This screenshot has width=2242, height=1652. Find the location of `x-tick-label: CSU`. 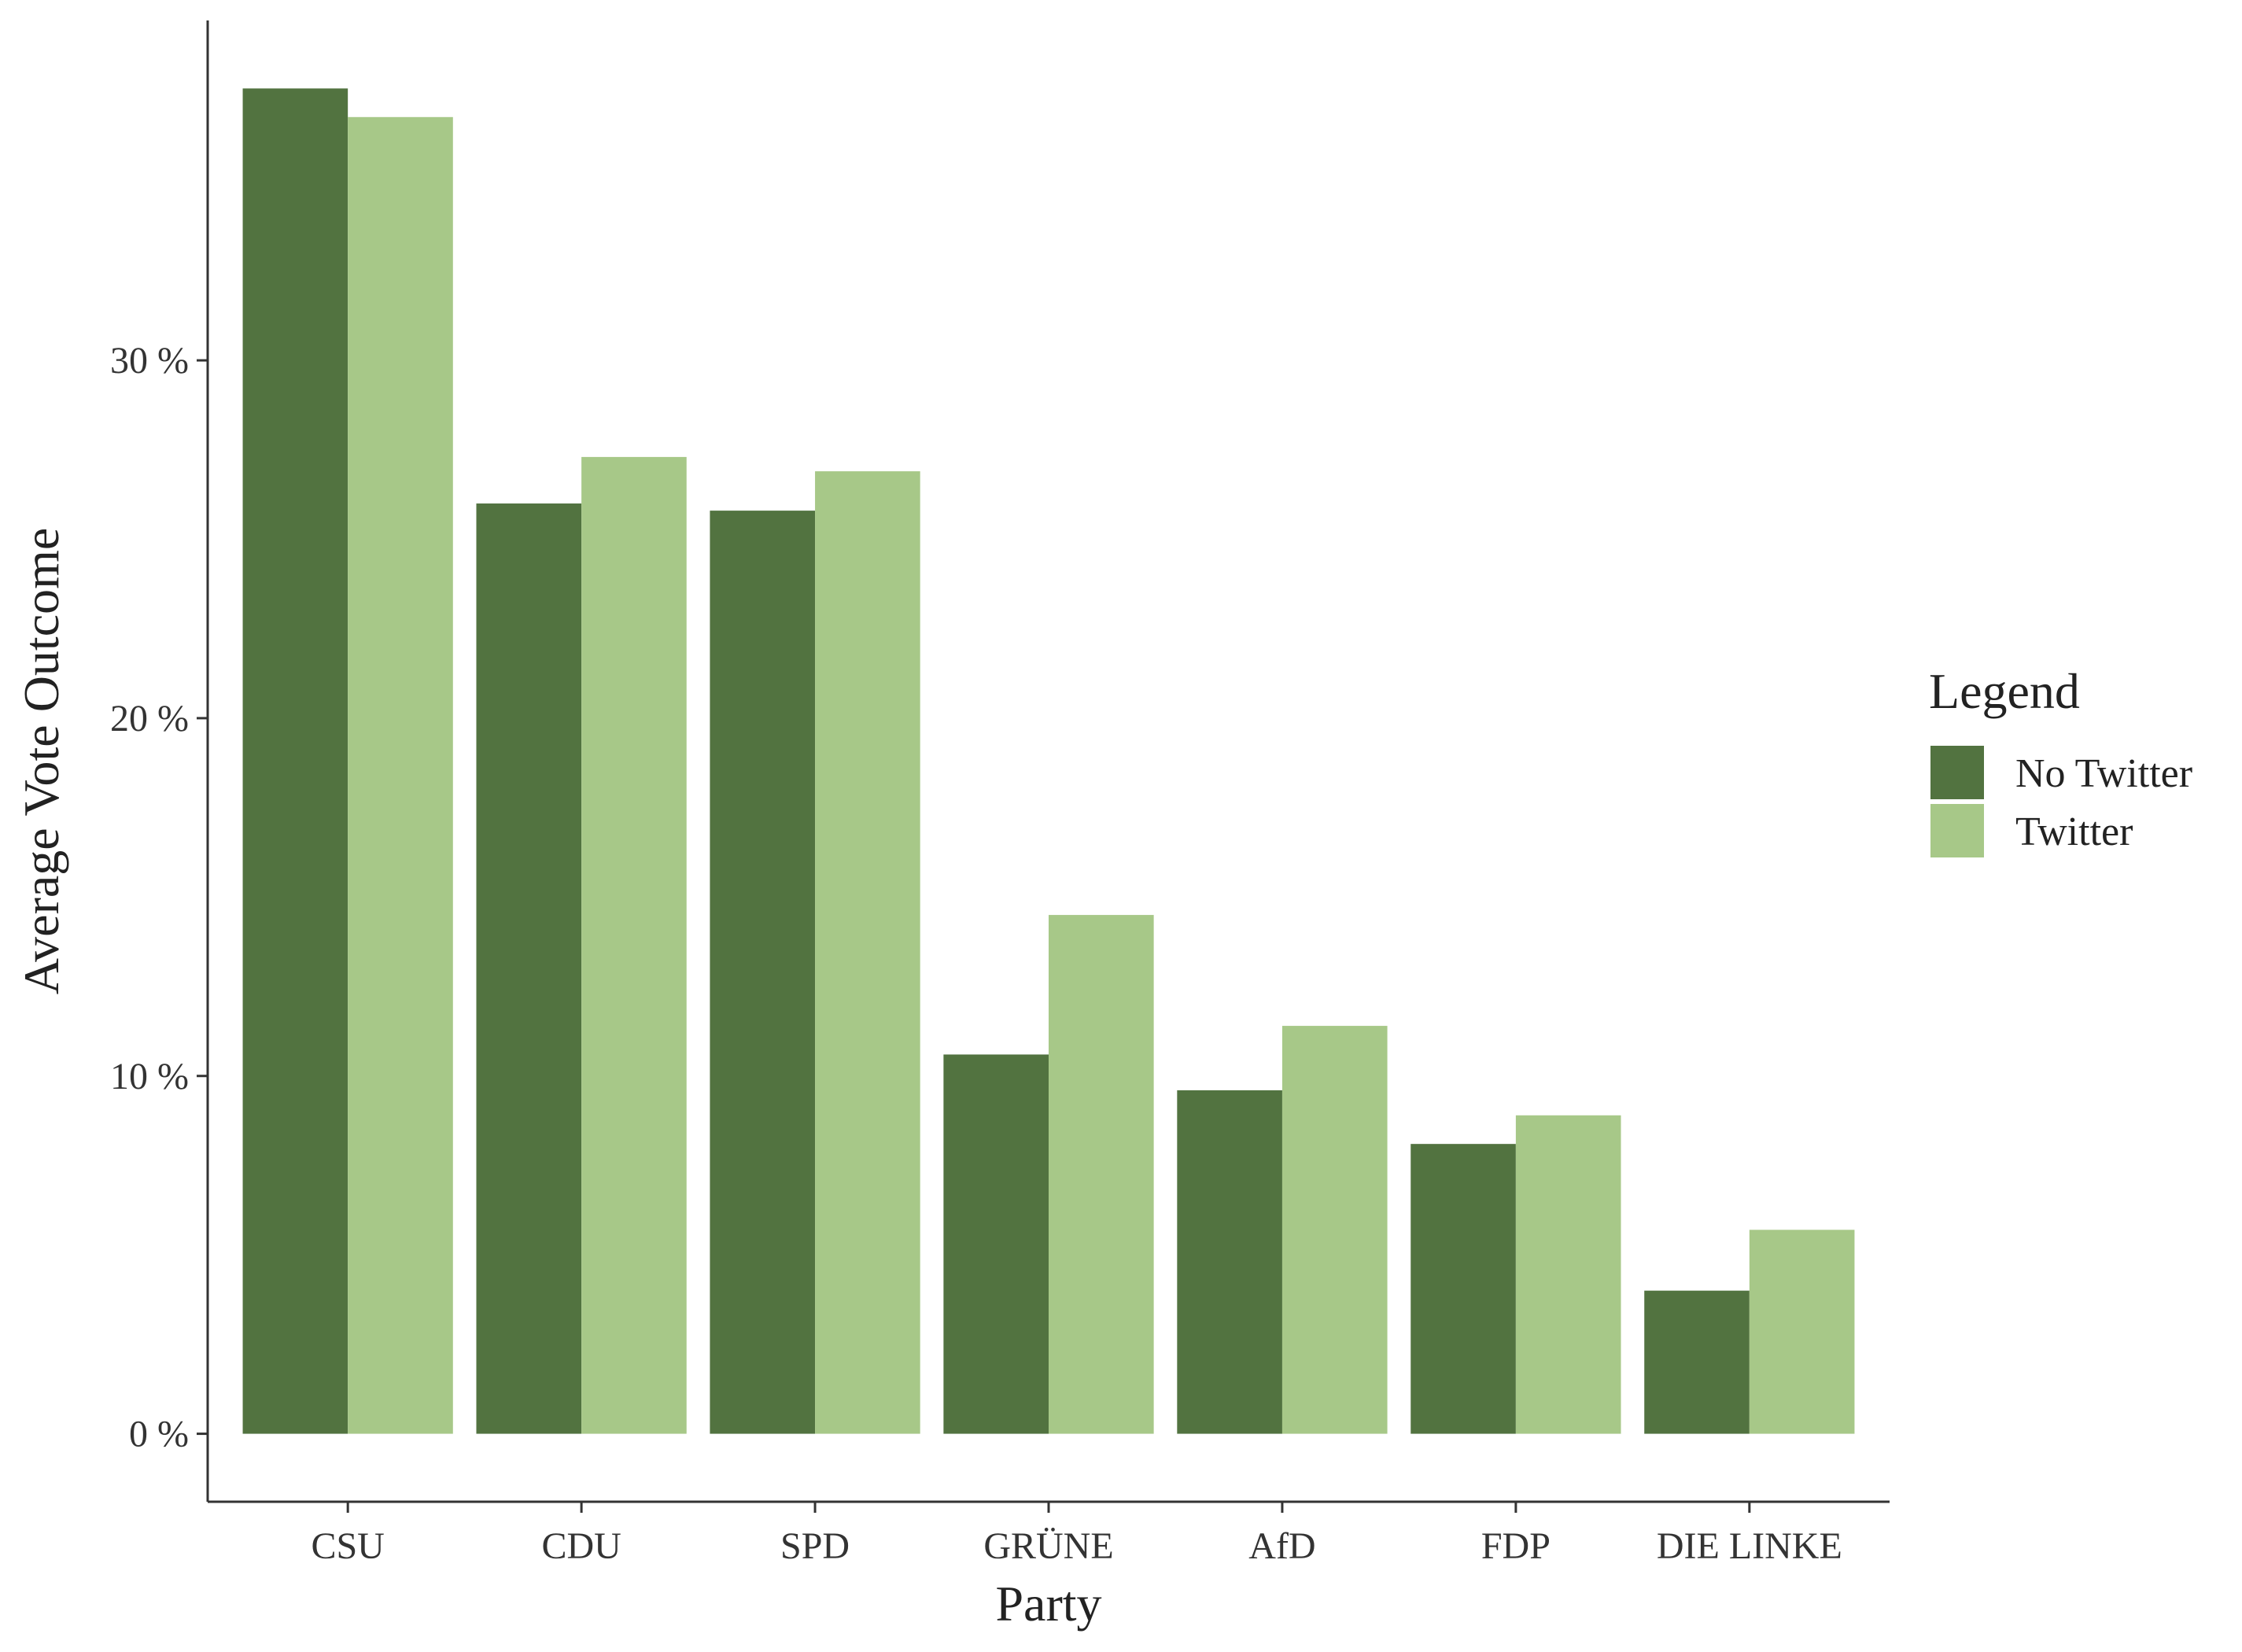

x-tick-label: CSU is located at coordinates (347, 1546).